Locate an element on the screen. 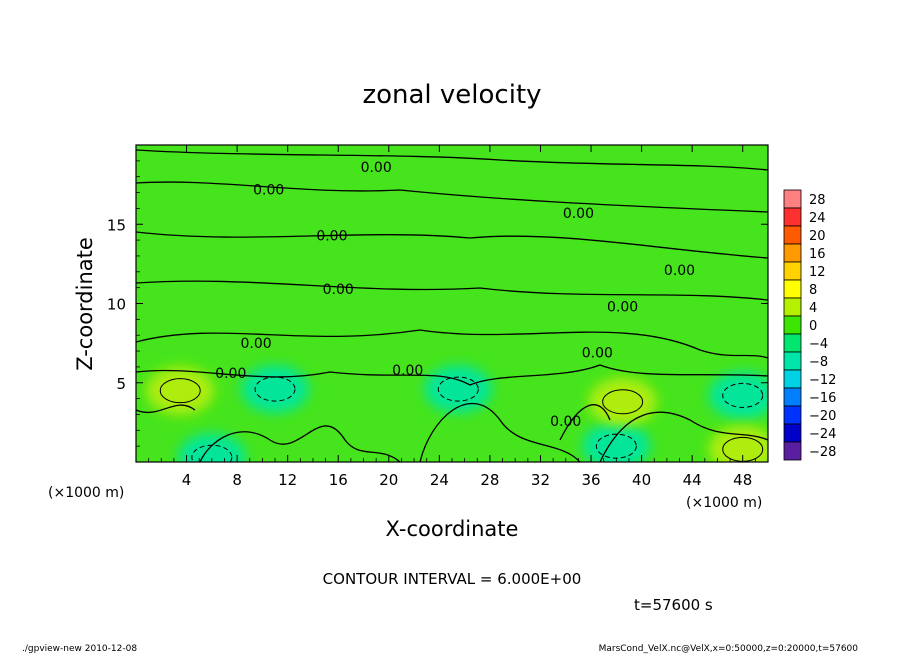 The image size is (904, 654). colorbar-label: 20 is located at coordinates (817, 236).